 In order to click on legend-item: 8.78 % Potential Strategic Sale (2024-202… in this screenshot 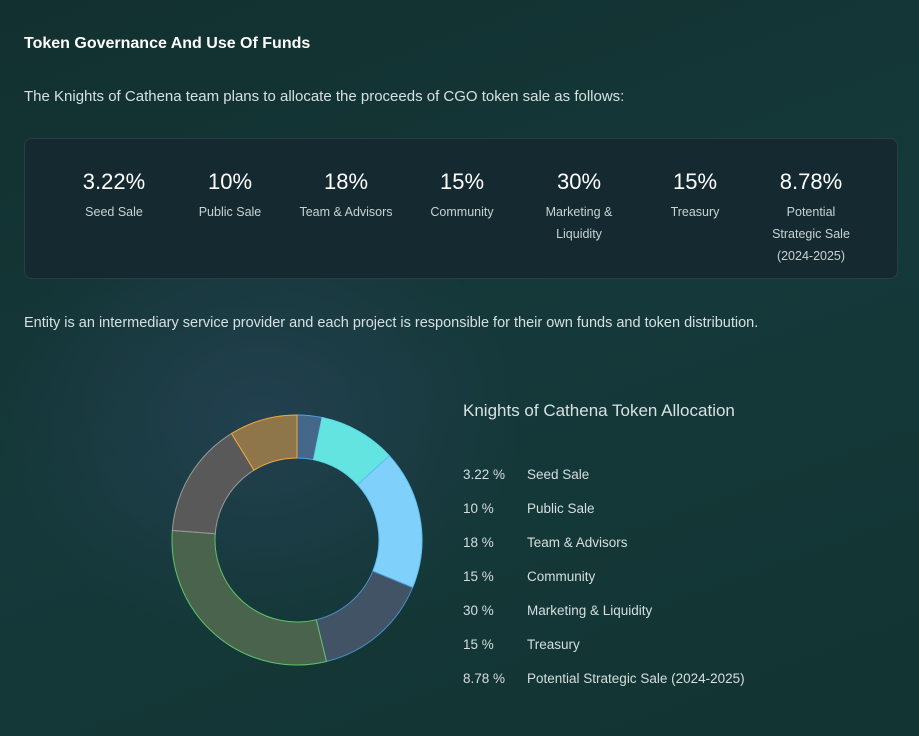, I will do `click(604, 678)`.